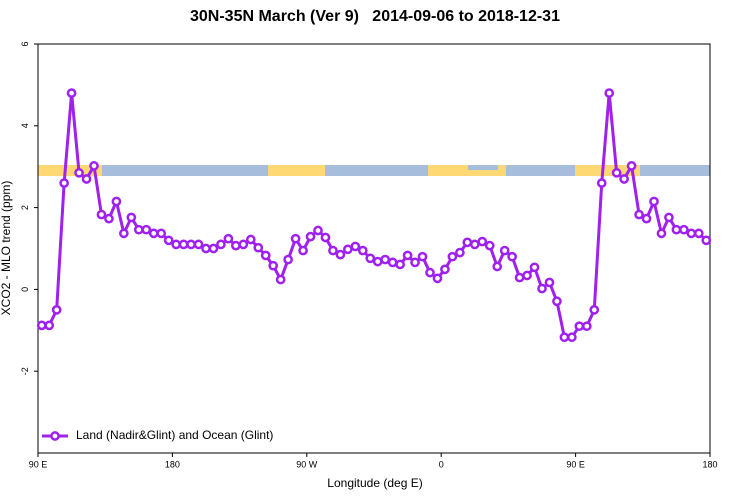 The width and height of the screenshot is (750, 500). I want to click on ocean-band, so click(374, 170).